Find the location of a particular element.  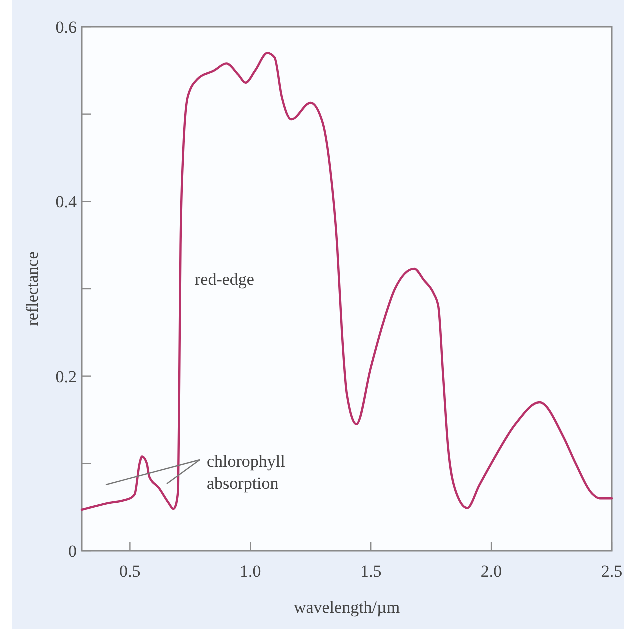

annotation: red-edge is located at coordinates (224, 279).